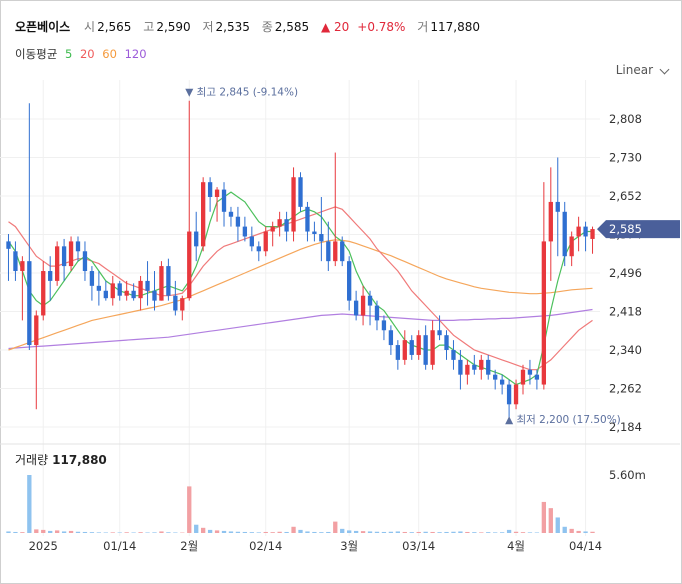 The height and width of the screenshot is (584, 682). Describe the element at coordinates (423, 27) in the screenshot. I see `volume-label: 거` at that location.